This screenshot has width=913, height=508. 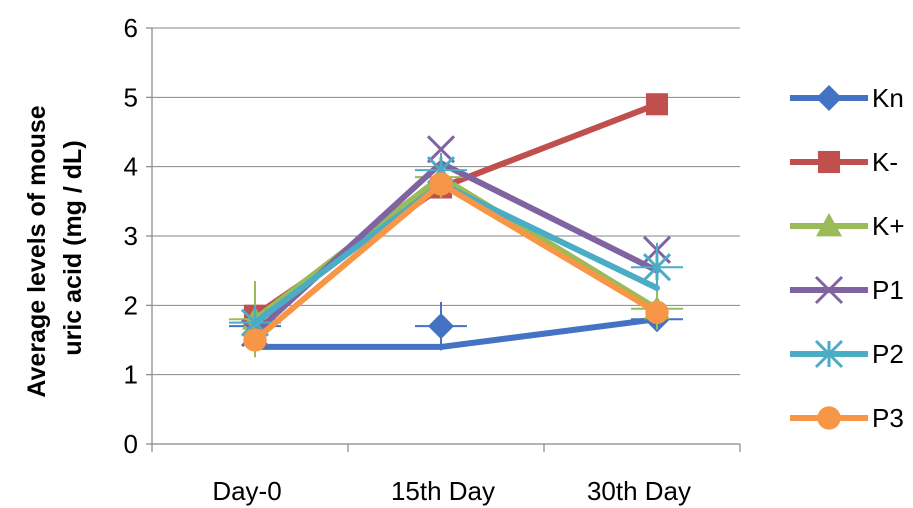 I want to click on legend-item-p3: P3, so click(x=847, y=418).